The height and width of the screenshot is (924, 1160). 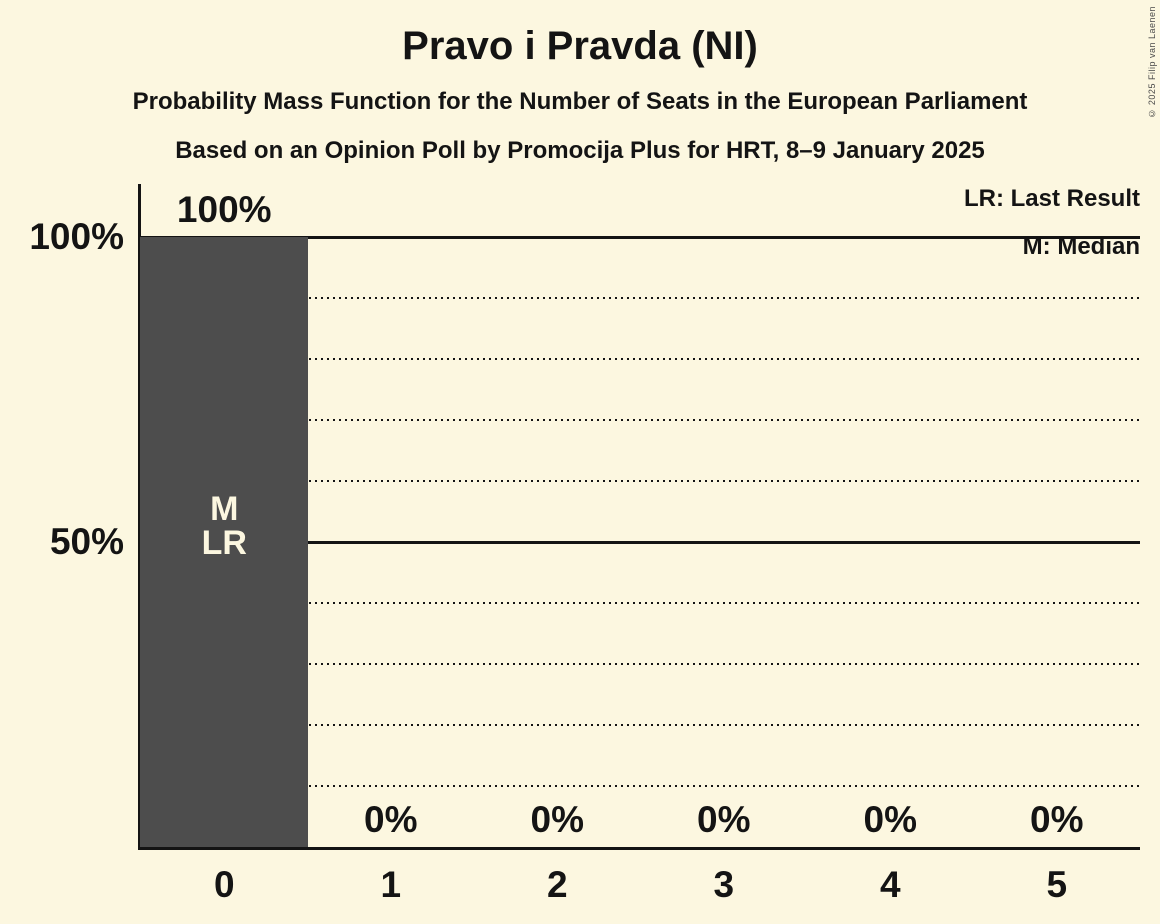 I want to click on bar-value-label-5: 0%, so click(x=1057, y=819).